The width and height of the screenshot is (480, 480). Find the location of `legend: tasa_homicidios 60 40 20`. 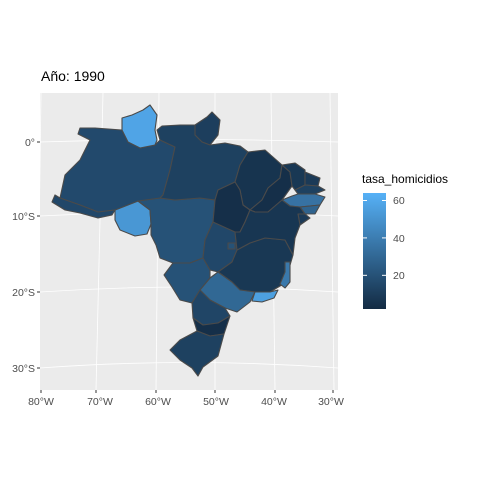

legend: tasa_homicidios 60 40 20 is located at coordinates (405, 240).